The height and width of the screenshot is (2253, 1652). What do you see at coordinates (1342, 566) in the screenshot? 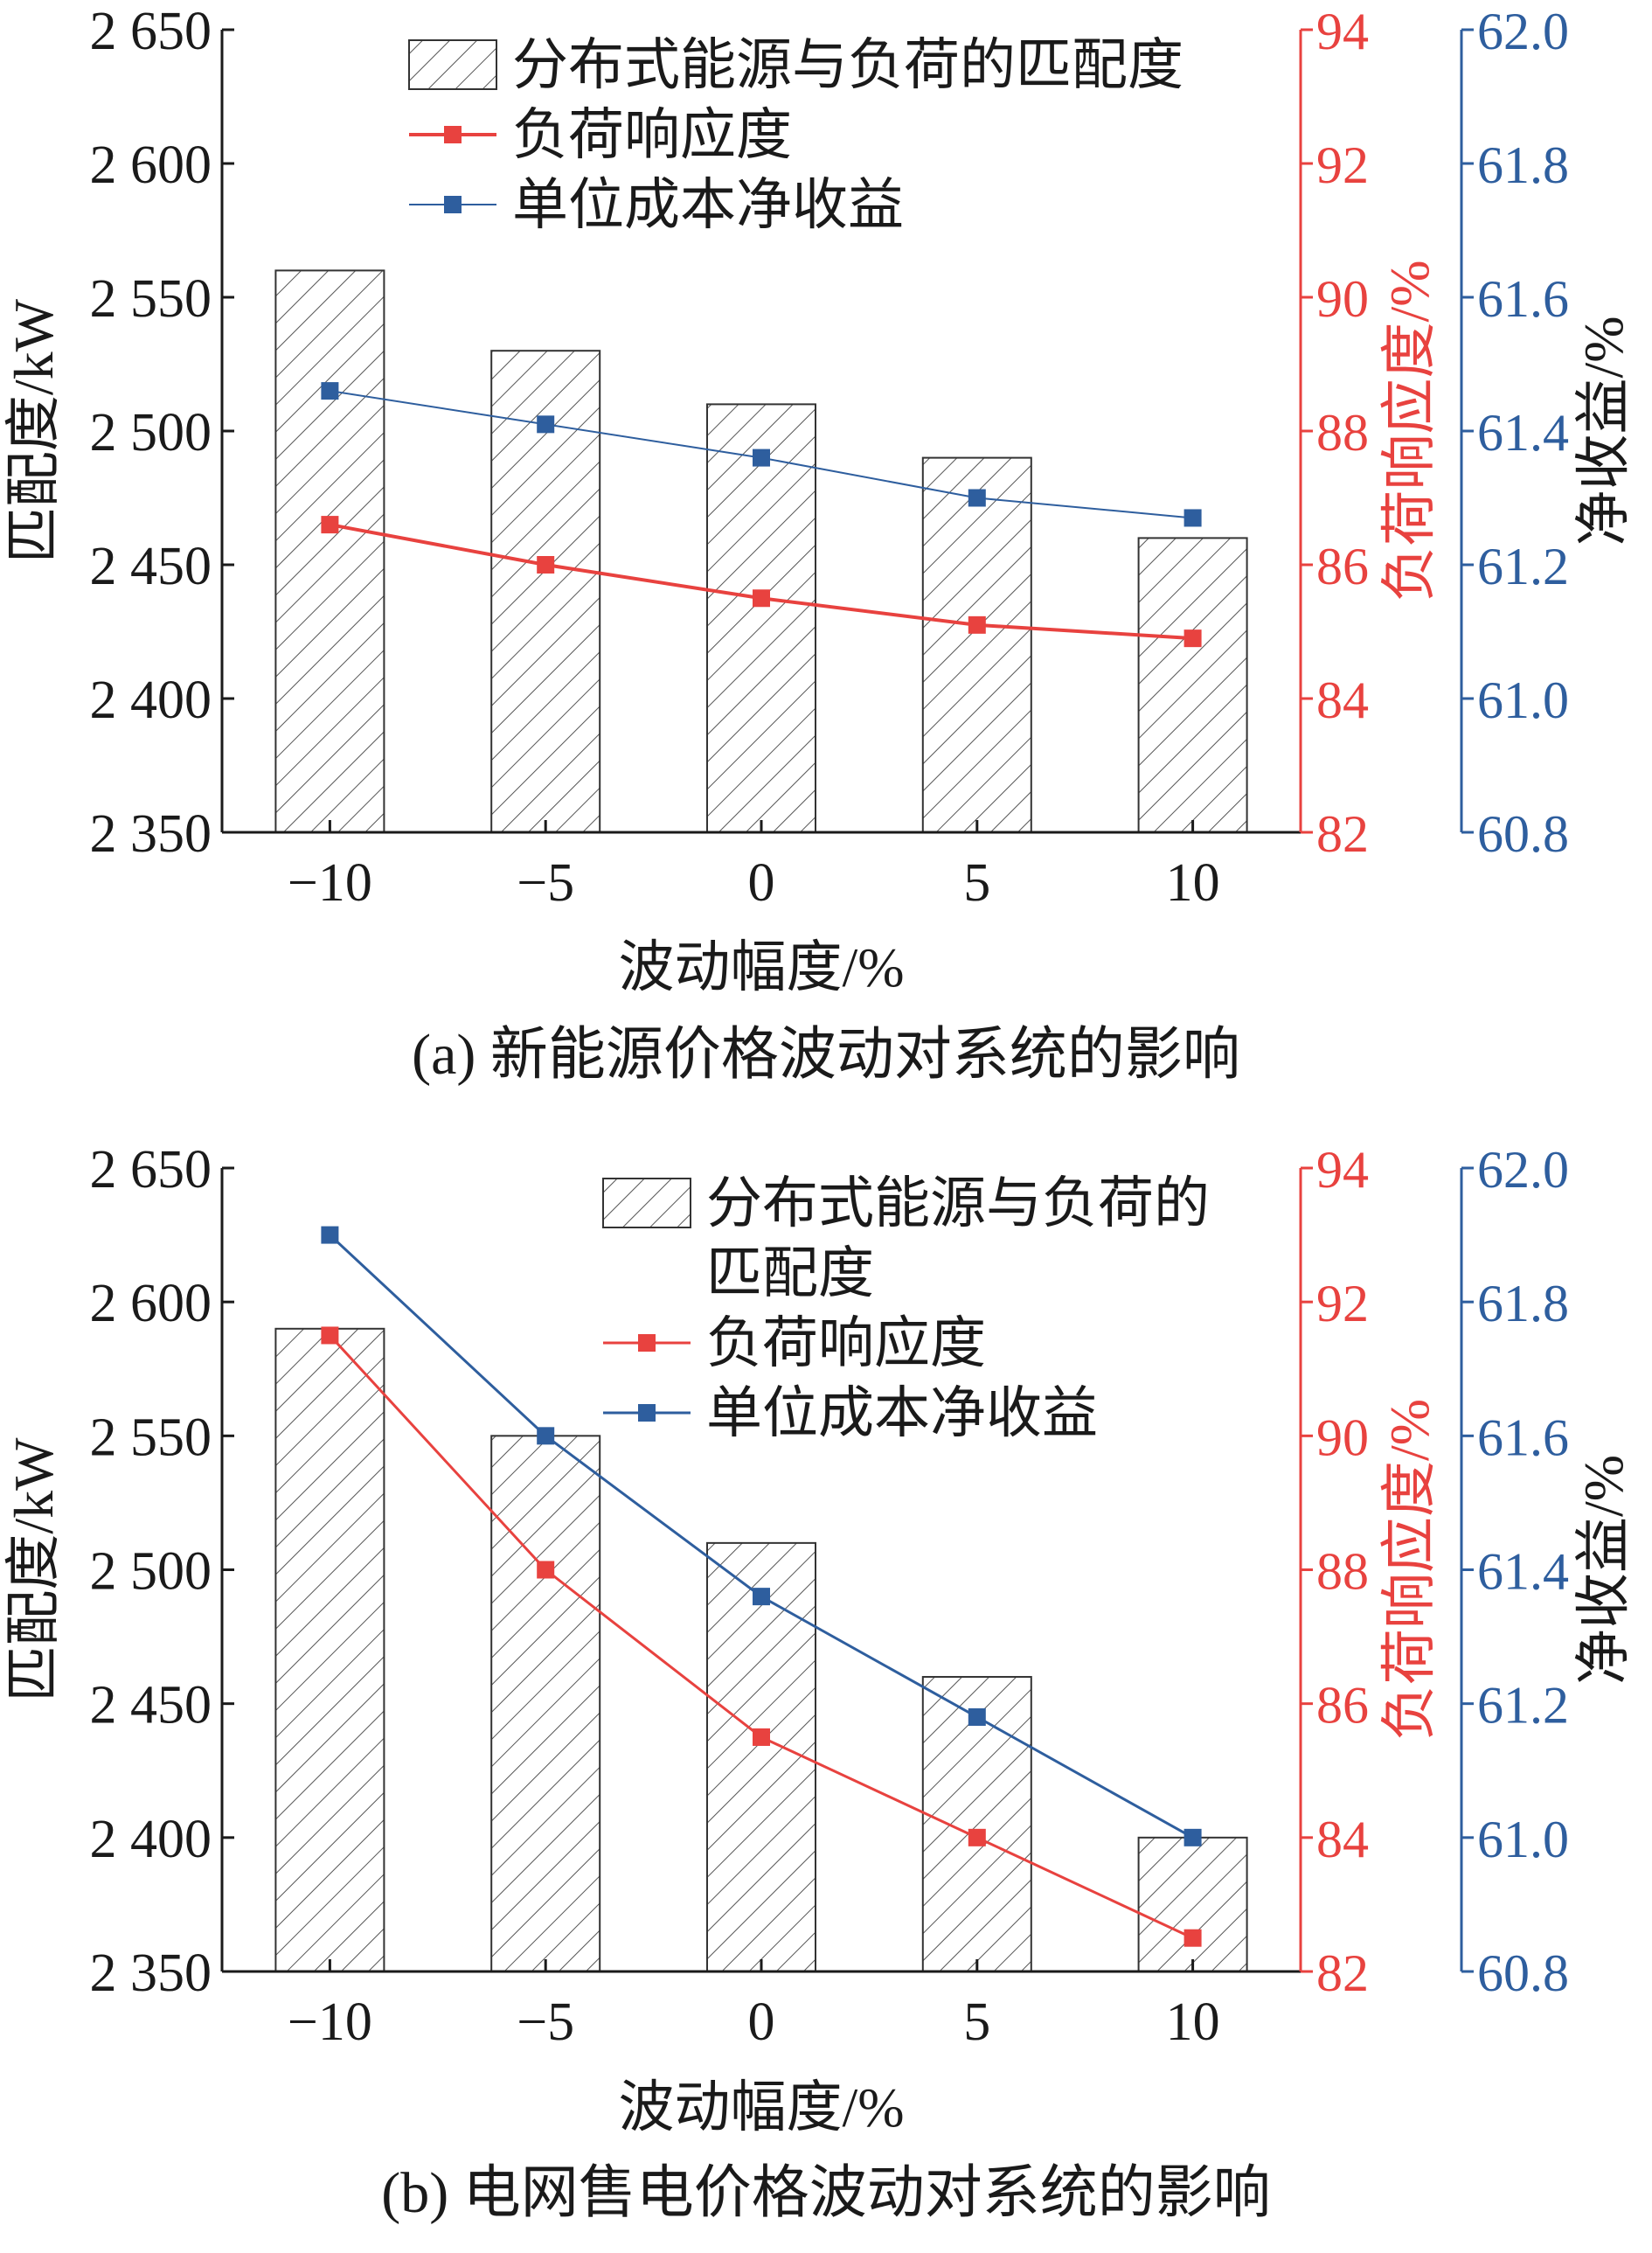
I see `red-tick-label: 86` at bounding box center [1342, 566].